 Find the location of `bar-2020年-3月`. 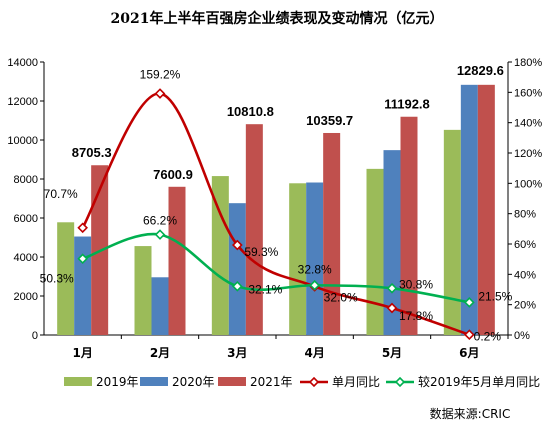

bar-2020年-3月 is located at coordinates (237, 269).